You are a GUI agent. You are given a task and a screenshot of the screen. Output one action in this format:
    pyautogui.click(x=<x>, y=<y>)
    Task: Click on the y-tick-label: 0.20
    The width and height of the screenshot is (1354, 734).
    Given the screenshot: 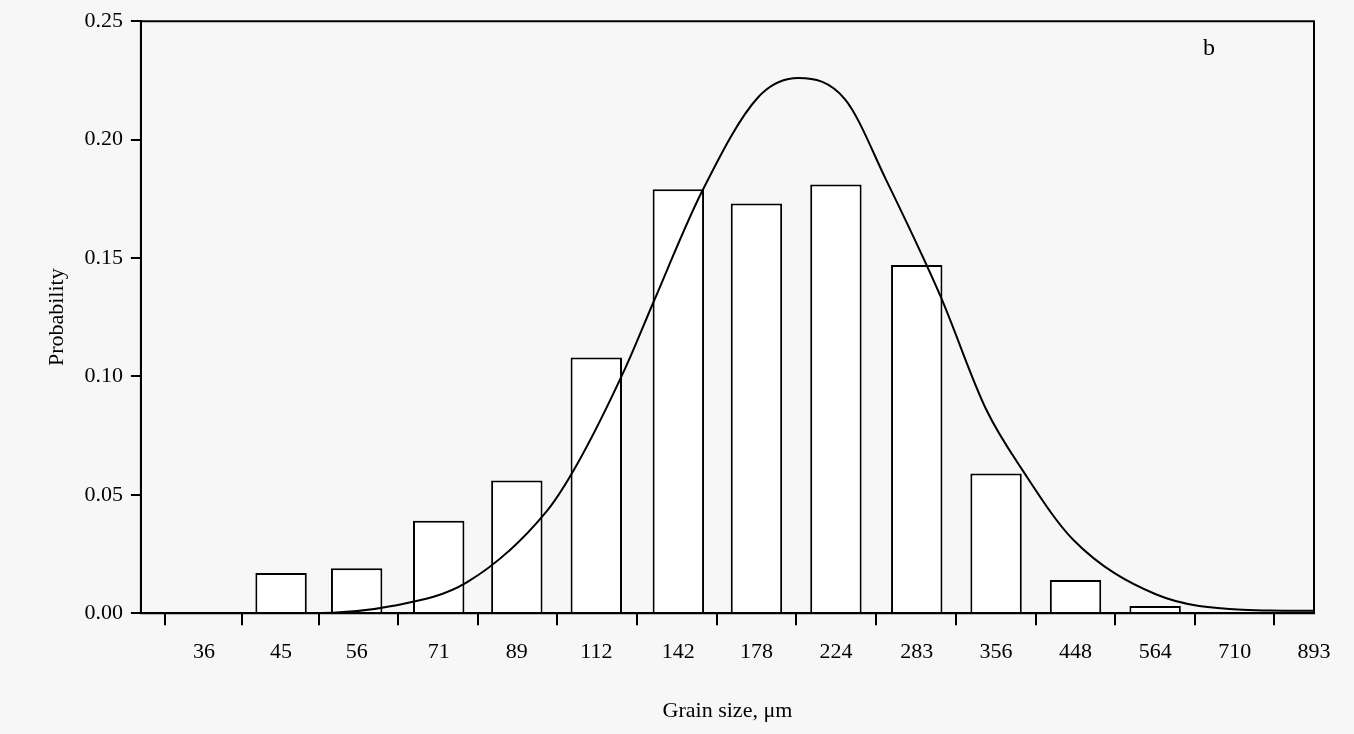 What is the action you would take?
    pyautogui.click(x=103, y=138)
    